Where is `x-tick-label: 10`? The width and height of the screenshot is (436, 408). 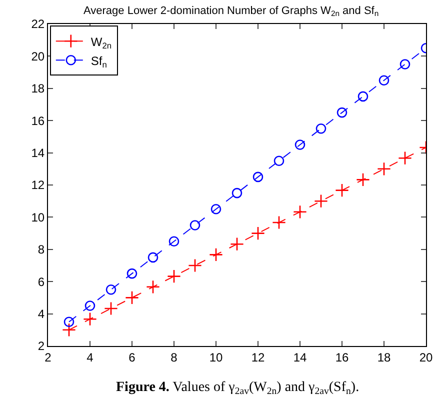 x-tick-label: 10 is located at coordinates (216, 357).